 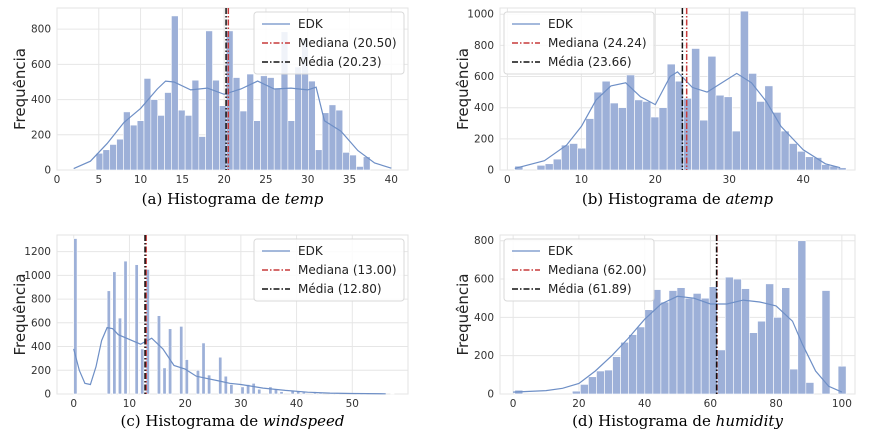 I want to click on caption-prefix: (b) Histograma de, so click(x=654, y=199).